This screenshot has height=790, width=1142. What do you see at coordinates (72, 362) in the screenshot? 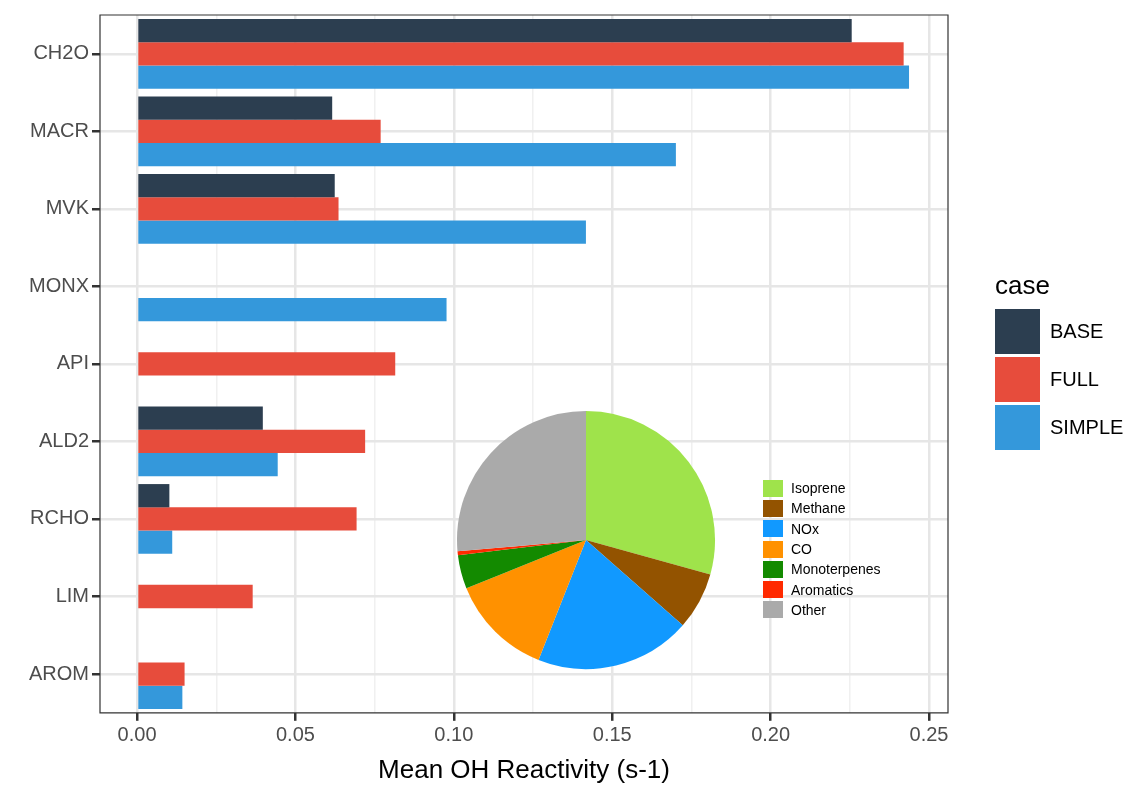
I see `y-tick-label: API` at bounding box center [72, 362].